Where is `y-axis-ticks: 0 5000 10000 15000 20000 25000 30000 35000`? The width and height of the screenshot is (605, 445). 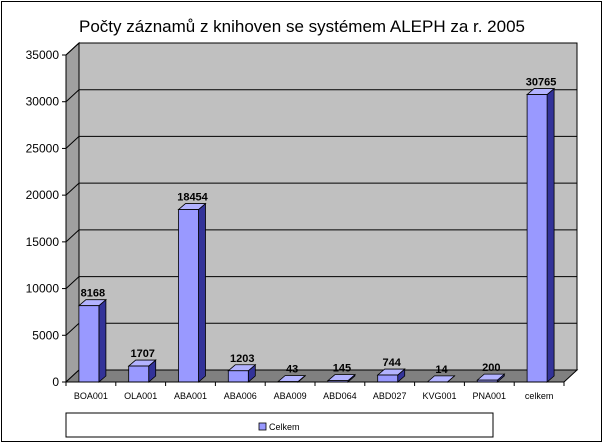
y-axis-ticks: 0 5000 10000 15000 20000 25000 30000 35000 is located at coordinates (46, 218).